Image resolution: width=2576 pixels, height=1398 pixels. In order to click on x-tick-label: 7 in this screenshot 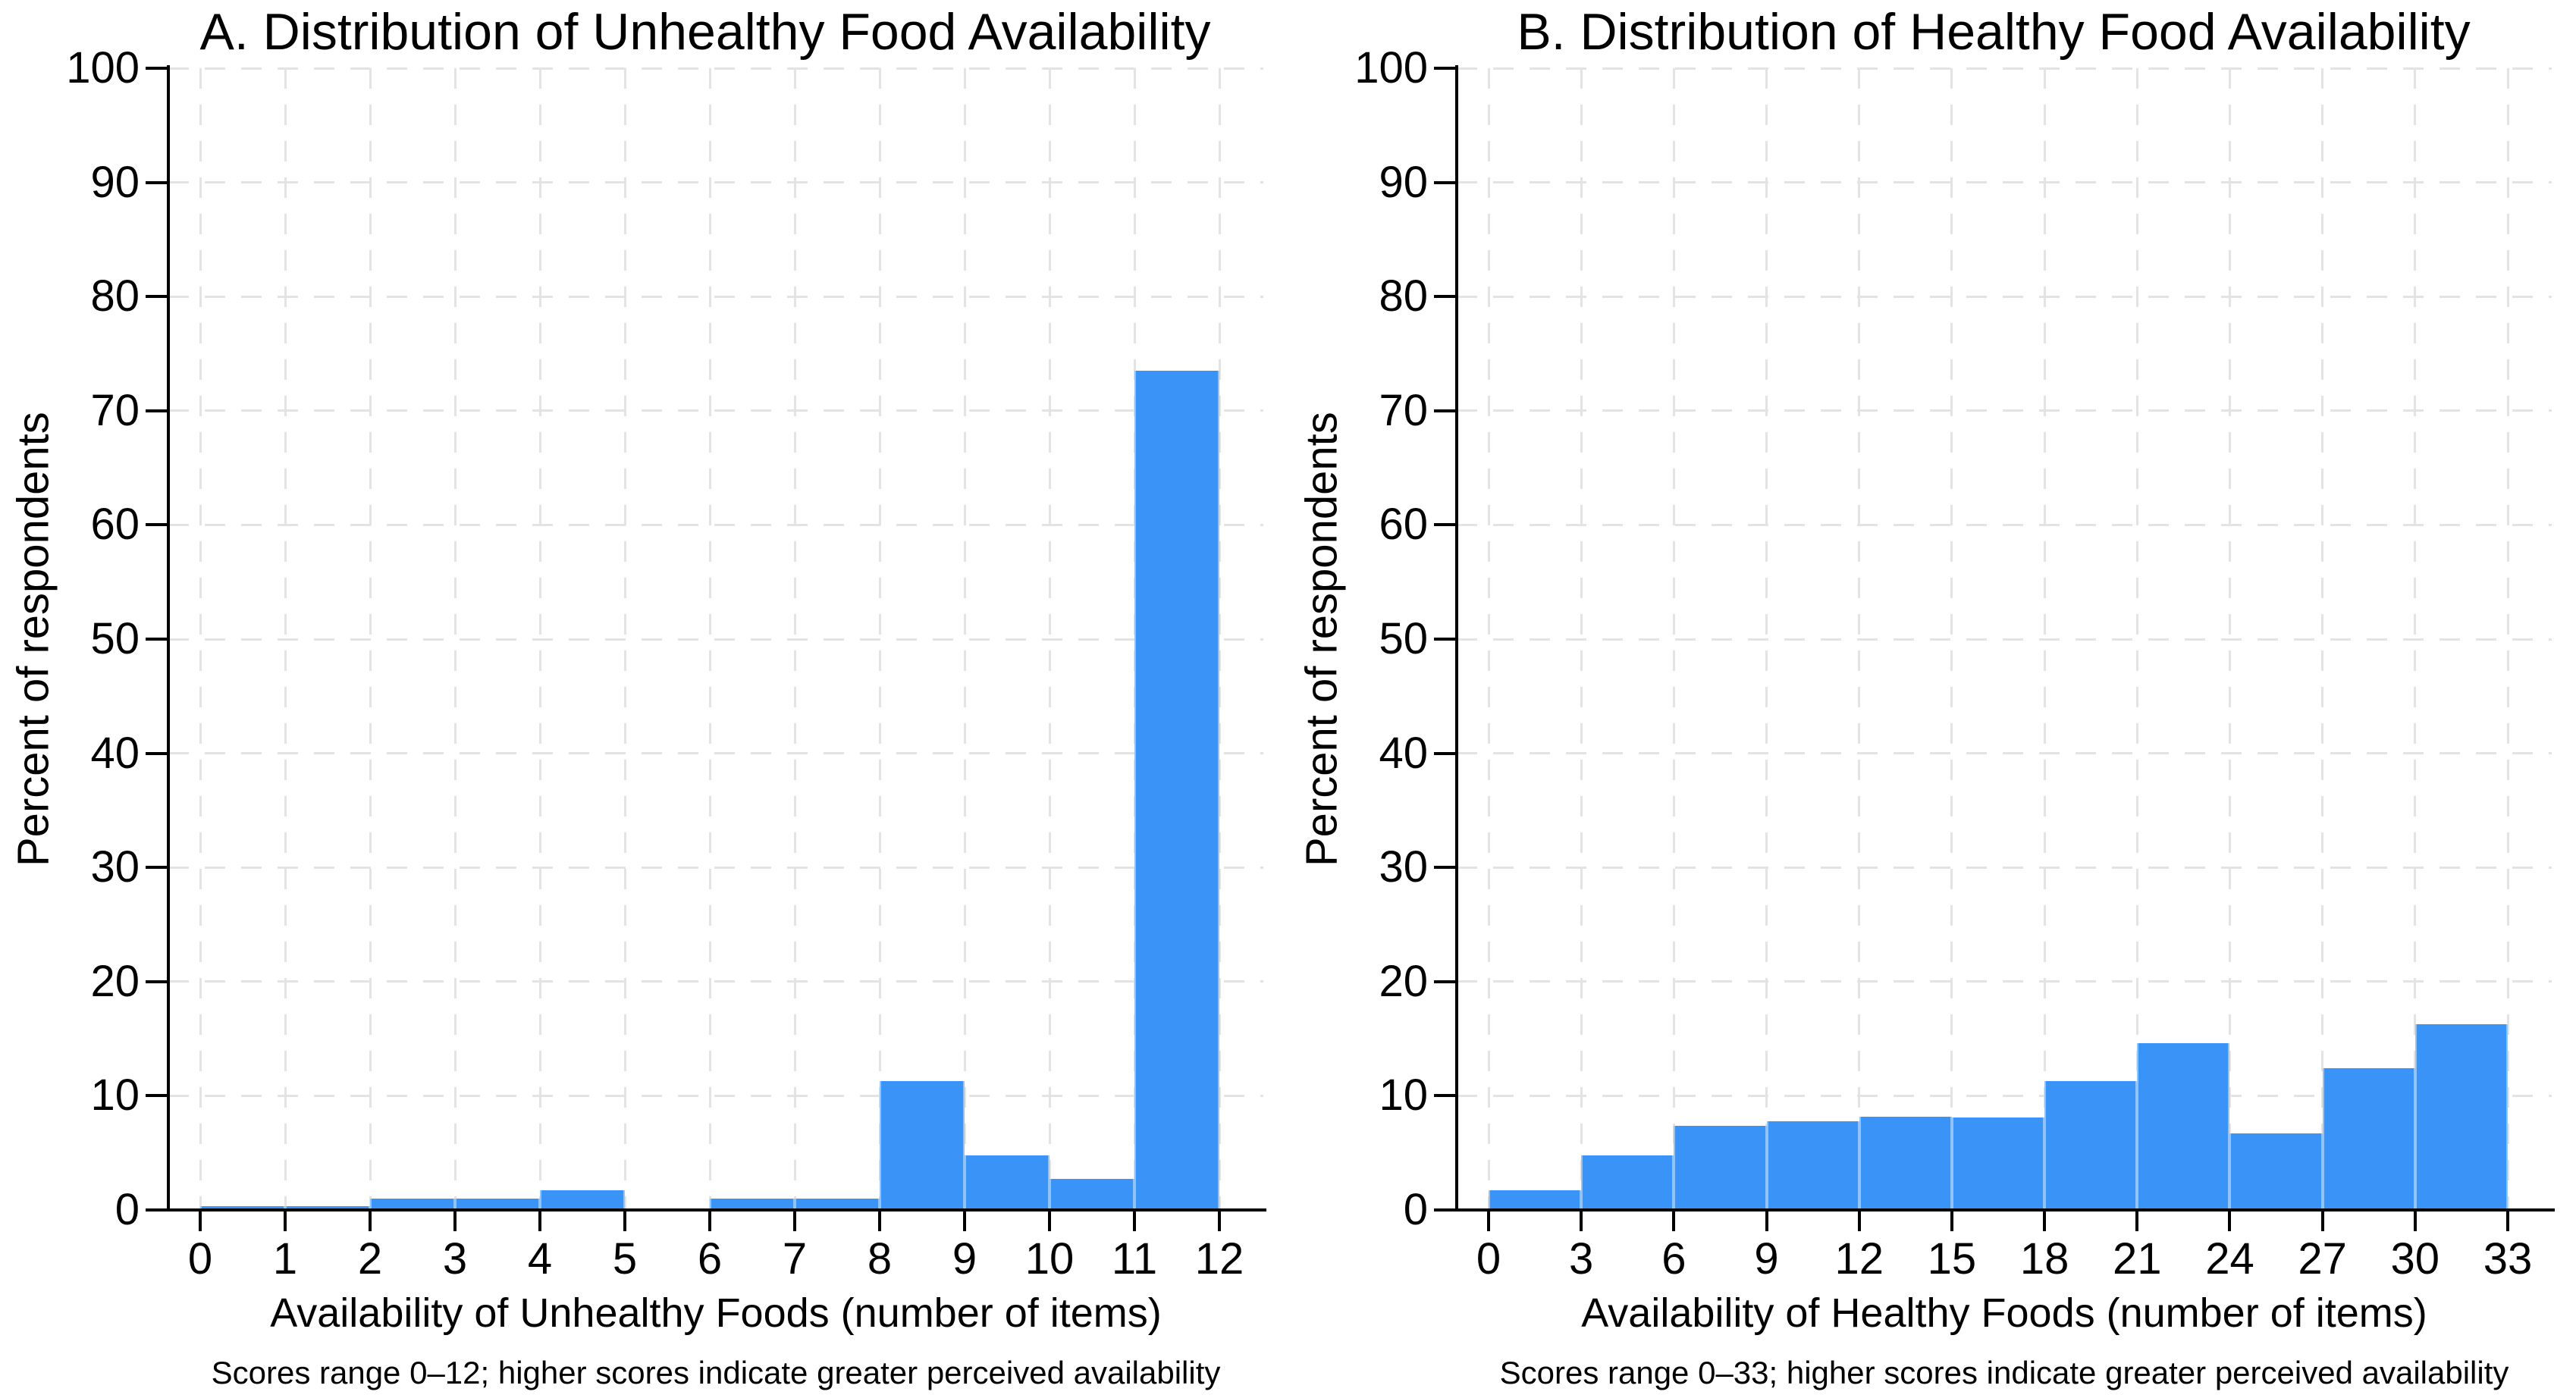, I will do `click(795, 1259)`.